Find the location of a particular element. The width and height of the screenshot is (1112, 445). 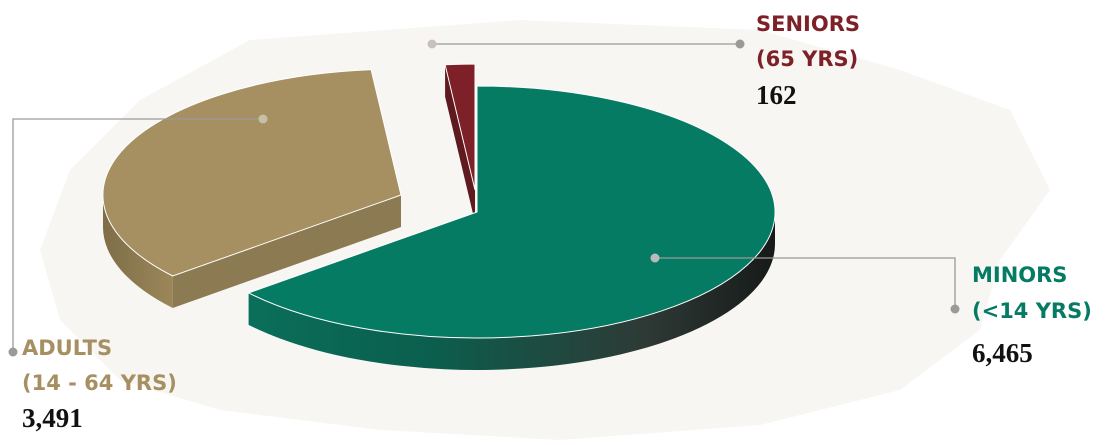

adults-label-line2: (14 - 64 YRS) is located at coordinates (99, 383).